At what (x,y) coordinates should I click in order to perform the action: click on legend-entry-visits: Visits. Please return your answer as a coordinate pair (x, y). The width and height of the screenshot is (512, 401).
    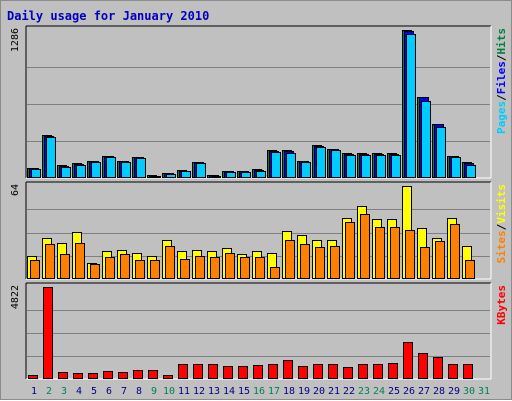
    Looking at the image, I should click on (501, 204).